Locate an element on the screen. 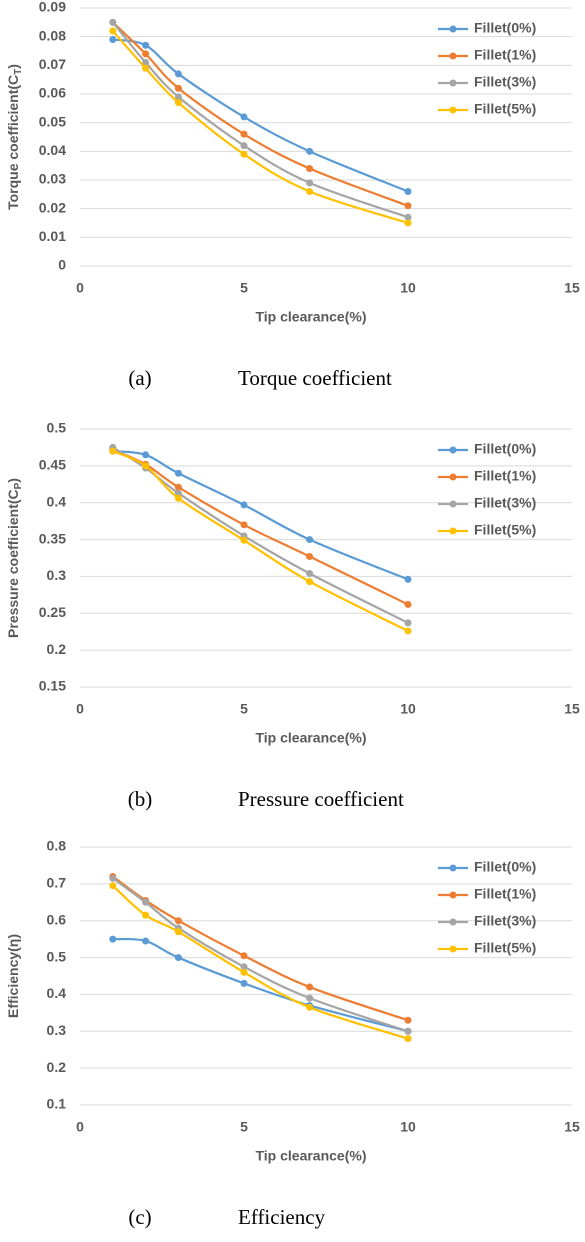  y-tick-label: 0.25 is located at coordinates (52, 612).